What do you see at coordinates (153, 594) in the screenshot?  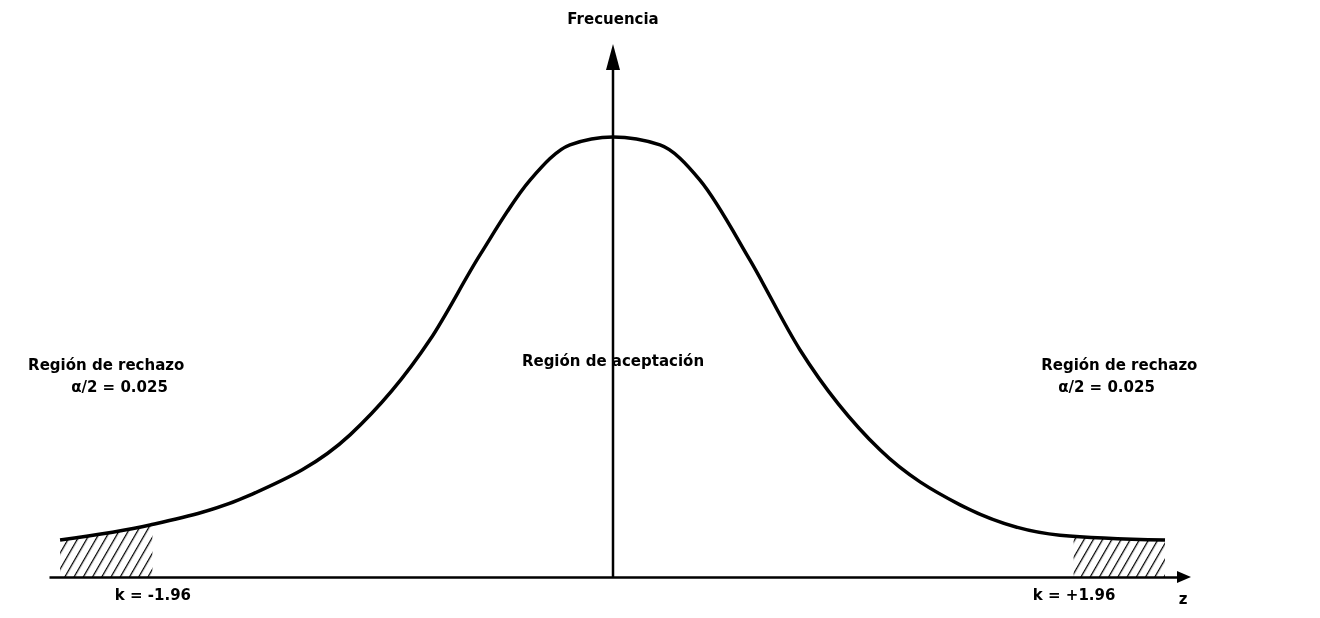 I see `x-tick-label: k = -1.96` at bounding box center [153, 594].